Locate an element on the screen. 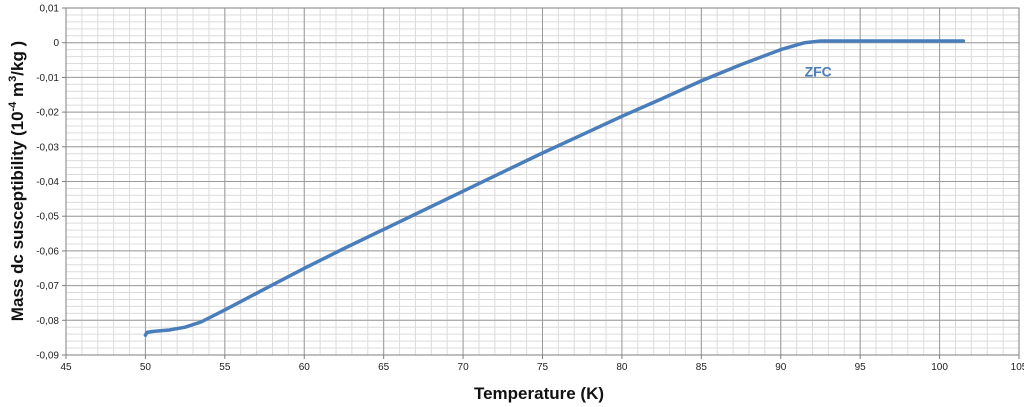  x-tick-label: 45 is located at coordinates (66, 367).